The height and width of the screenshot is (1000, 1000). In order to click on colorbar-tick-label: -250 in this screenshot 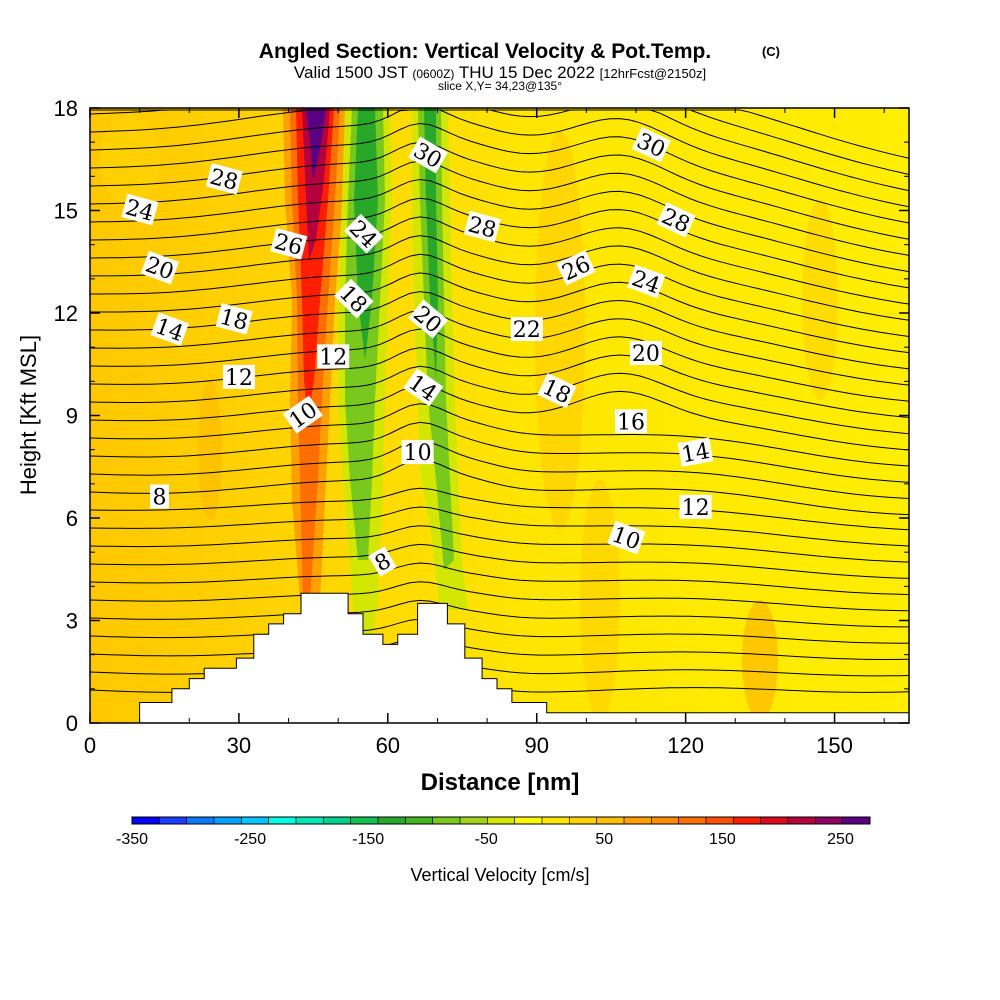, I will do `click(250, 839)`.